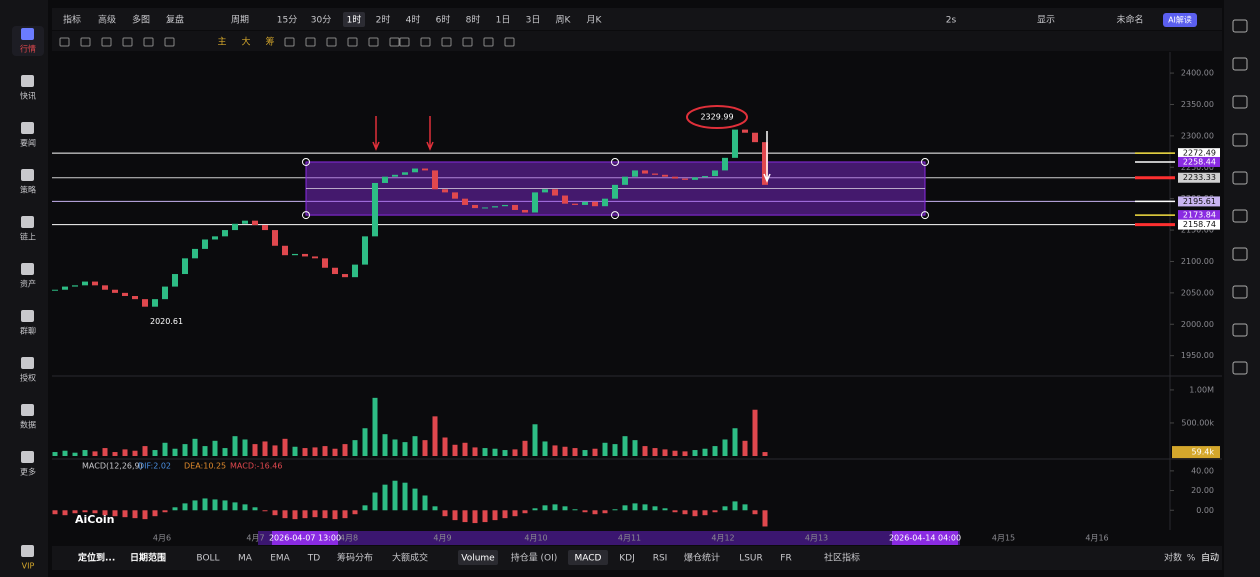 This screenshot has width=1260, height=577. What do you see at coordinates (148, 558) in the screenshot?
I see `bottom-control: 日期范围` at bounding box center [148, 558].